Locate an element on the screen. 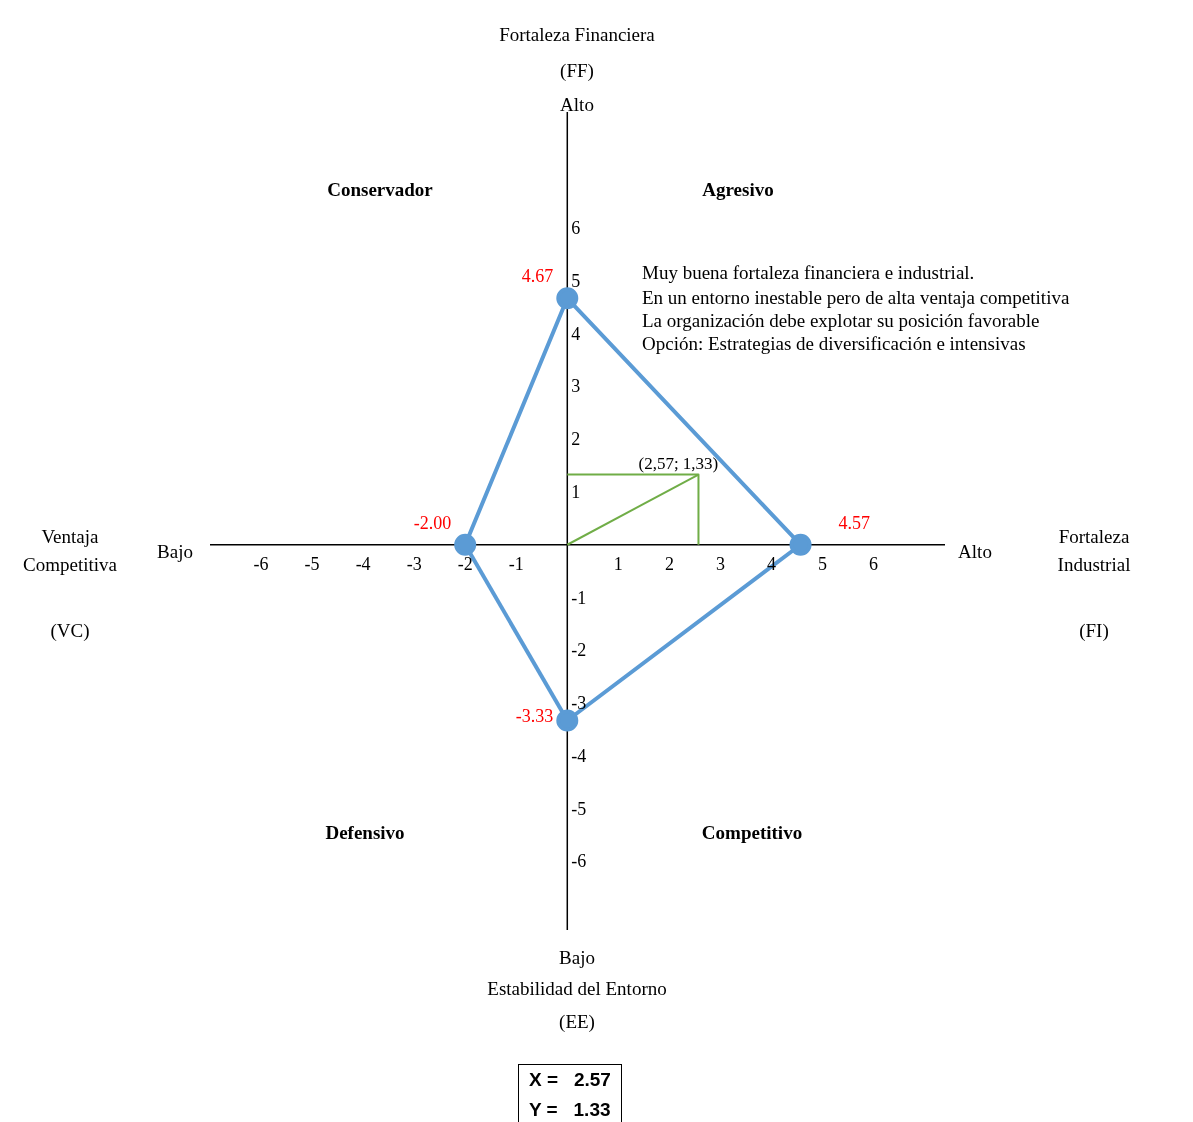 The width and height of the screenshot is (1193, 1122). x-tick-label: -6 is located at coordinates (261, 563).